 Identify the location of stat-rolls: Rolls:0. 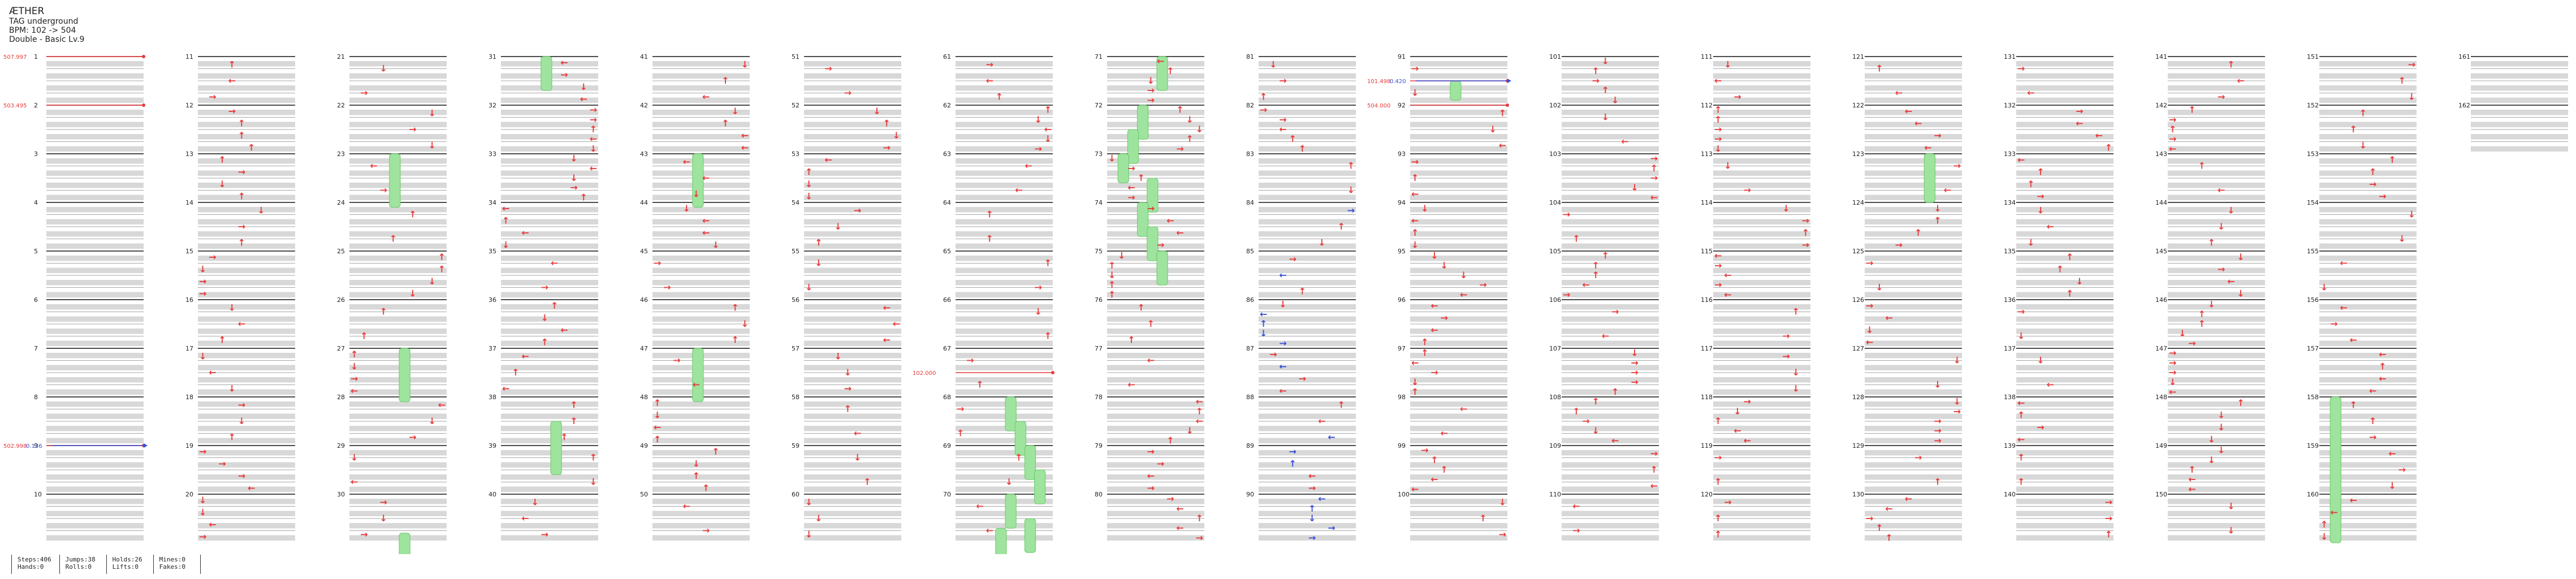
(78, 567).